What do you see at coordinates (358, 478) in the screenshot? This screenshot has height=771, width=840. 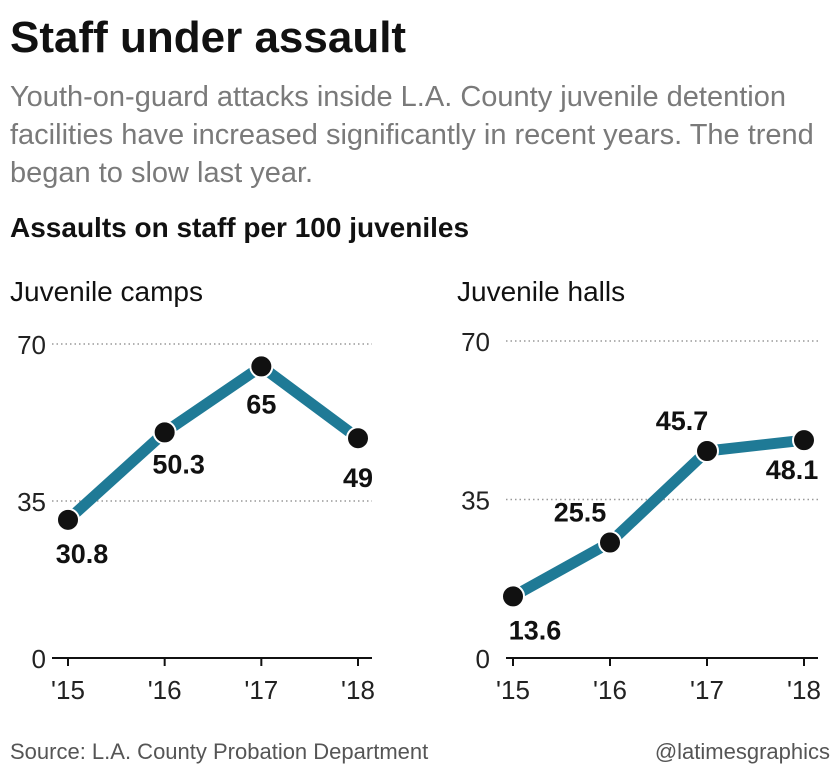 I see `data-label: 49` at bounding box center [358, 478].